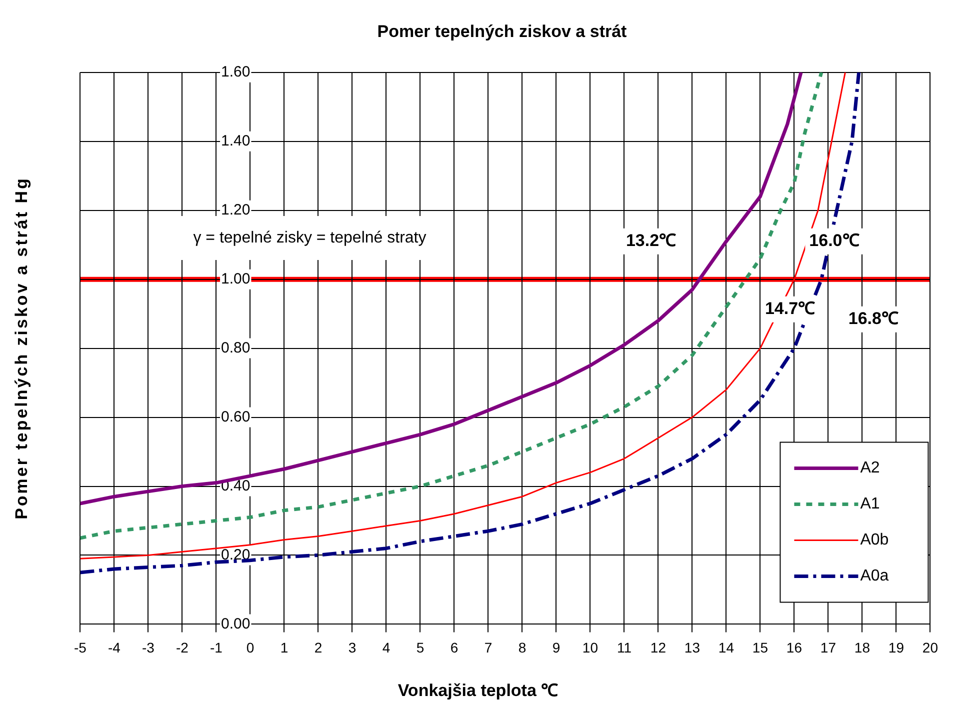 The height and width of the screenshot is (723, 954). What do you see at coordinates (235, 623) in the screenshot?
I see `y-tick-label: 0.00` at bounding box center [235, 623].